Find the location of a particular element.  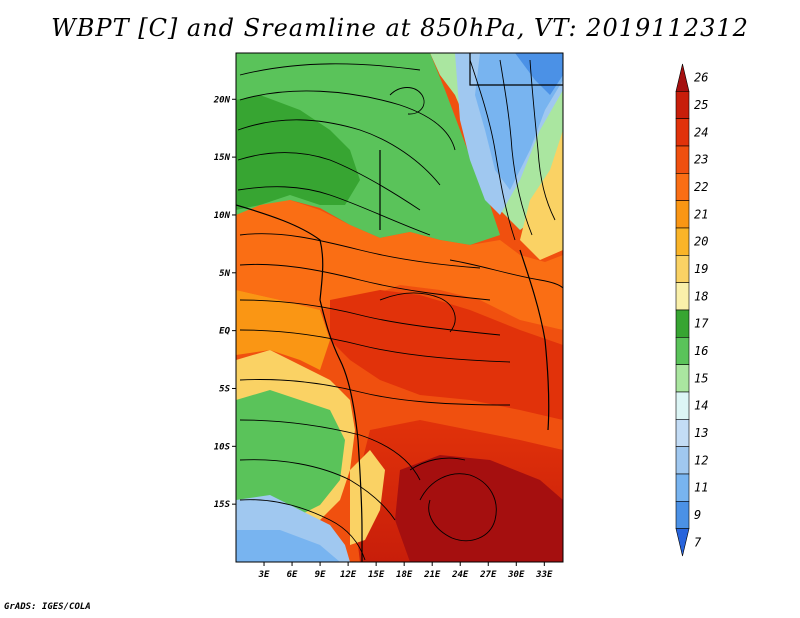

colorbar-label: 17 is located at coordinates (701, 324).